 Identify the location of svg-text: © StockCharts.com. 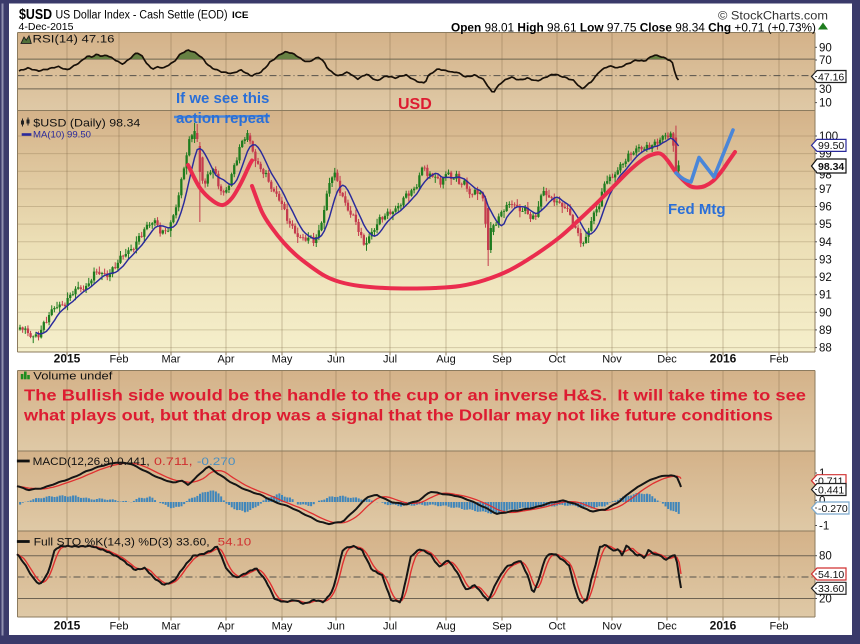
(773, 16).